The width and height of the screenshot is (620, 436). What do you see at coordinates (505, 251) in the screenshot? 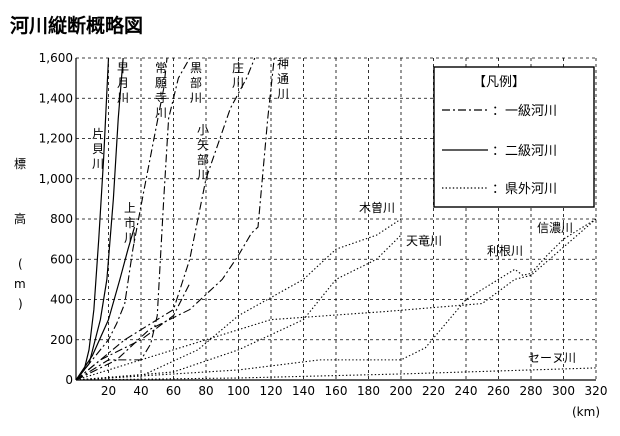
I see `series-label: 利根川` at bounding box center [505, 251].